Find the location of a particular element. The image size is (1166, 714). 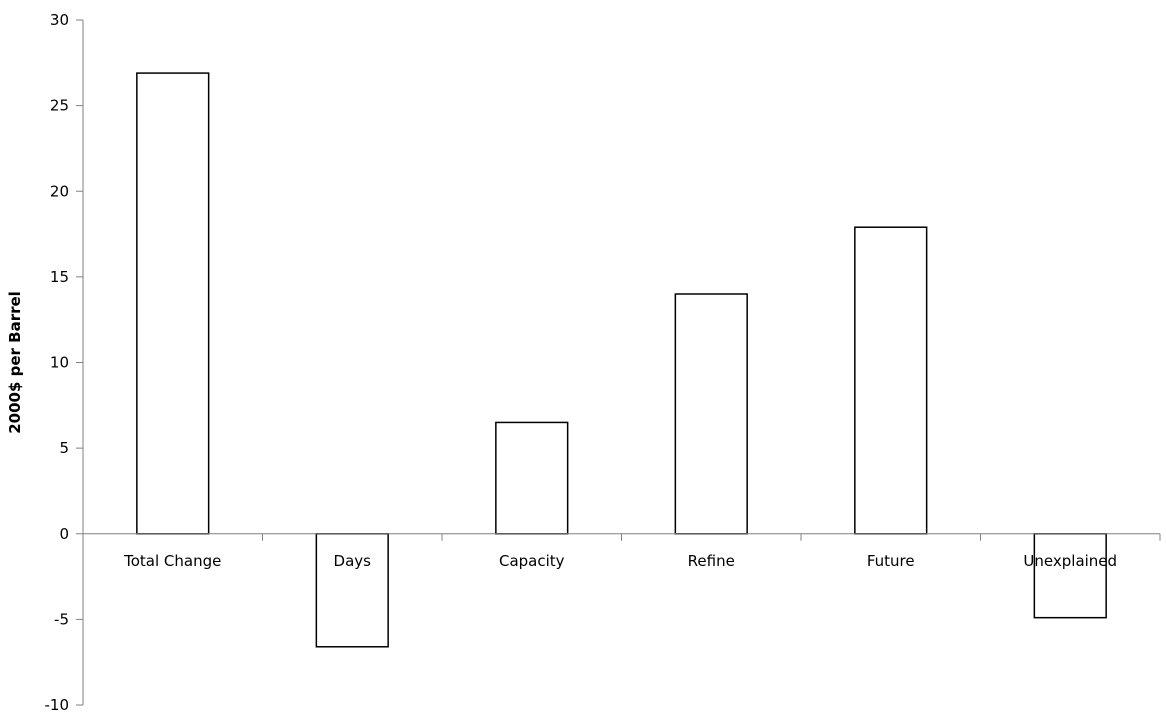

x-category-label: Future is located at coordinates (891, 561).